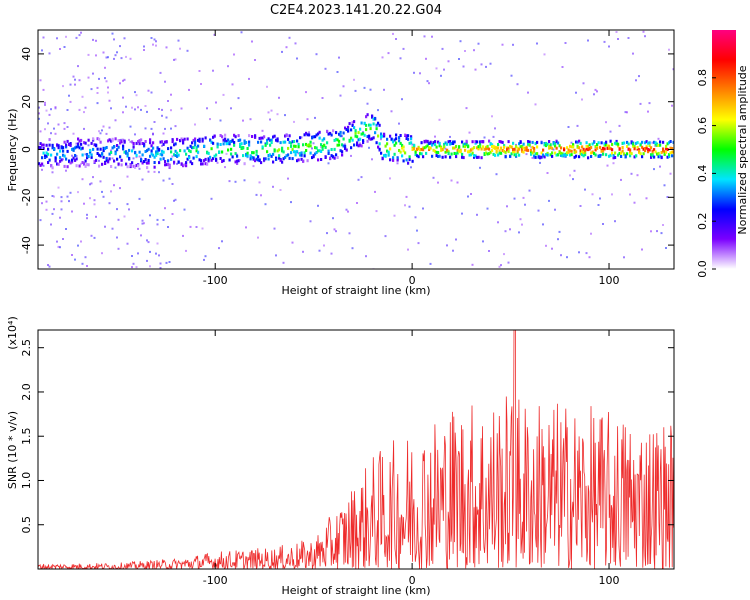 This screenshot has width=750, height=600. I want to click on spectrogram-ylabel: Frequency (Hz), so click(12, 150).